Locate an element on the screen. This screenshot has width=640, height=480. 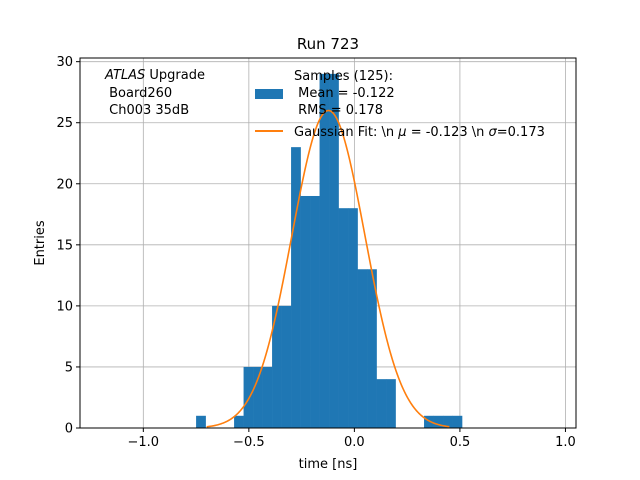
annotation-line-1: ATLAS Upgrade is located at coordinates (154, 75).